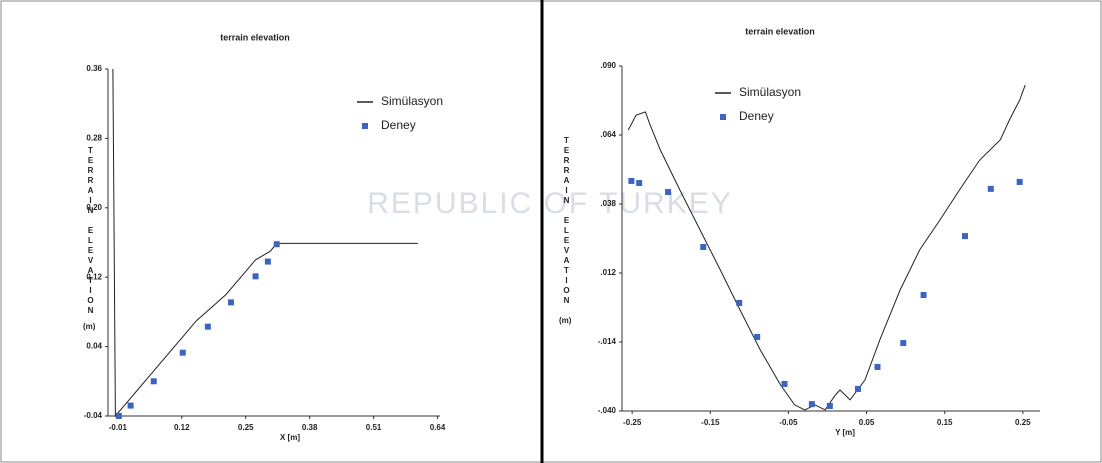  Describe the element at coordinates (632, 422) in the screenshot. I see `x-tick-label: -0.25` at that location.